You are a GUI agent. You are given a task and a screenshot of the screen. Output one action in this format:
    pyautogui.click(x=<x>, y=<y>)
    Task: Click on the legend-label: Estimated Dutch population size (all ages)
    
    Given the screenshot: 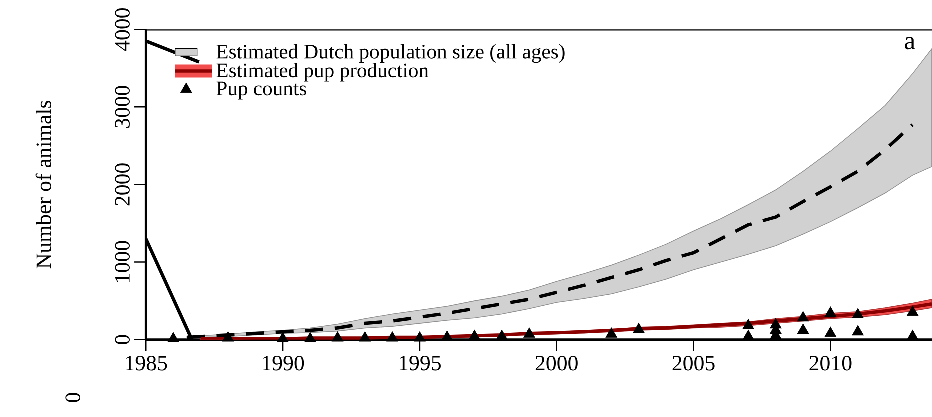 What is the action you would take?
    pyautogui.click(x=390, y=54)
    